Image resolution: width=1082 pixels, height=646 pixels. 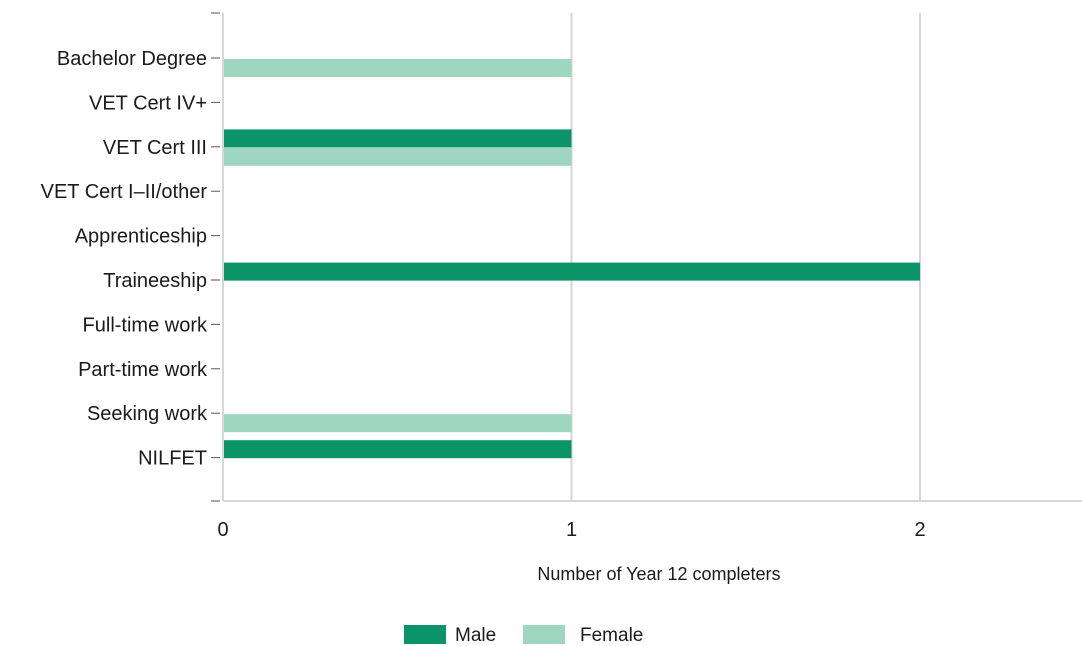 I want to click on category-label: Traineeship, so click(x=155, y=281).